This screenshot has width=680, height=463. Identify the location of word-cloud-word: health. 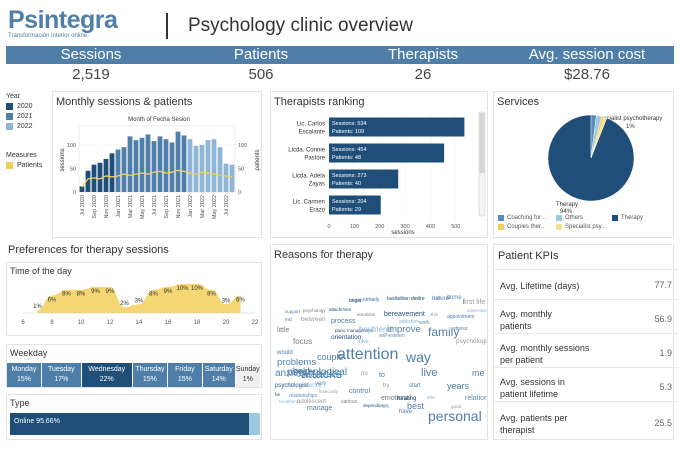
(356, 301).